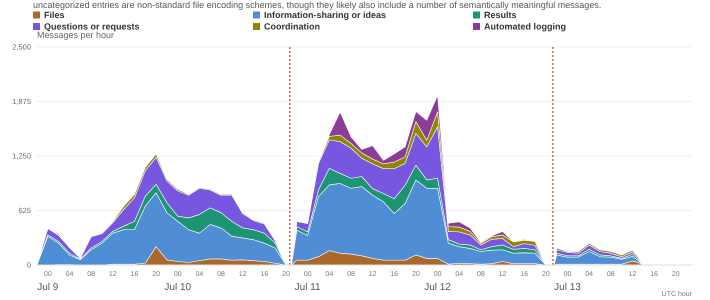 The width and height of the screenshot is (710, 300). I want to click on y-axis-title: Messages per hour, so click(75, 35).